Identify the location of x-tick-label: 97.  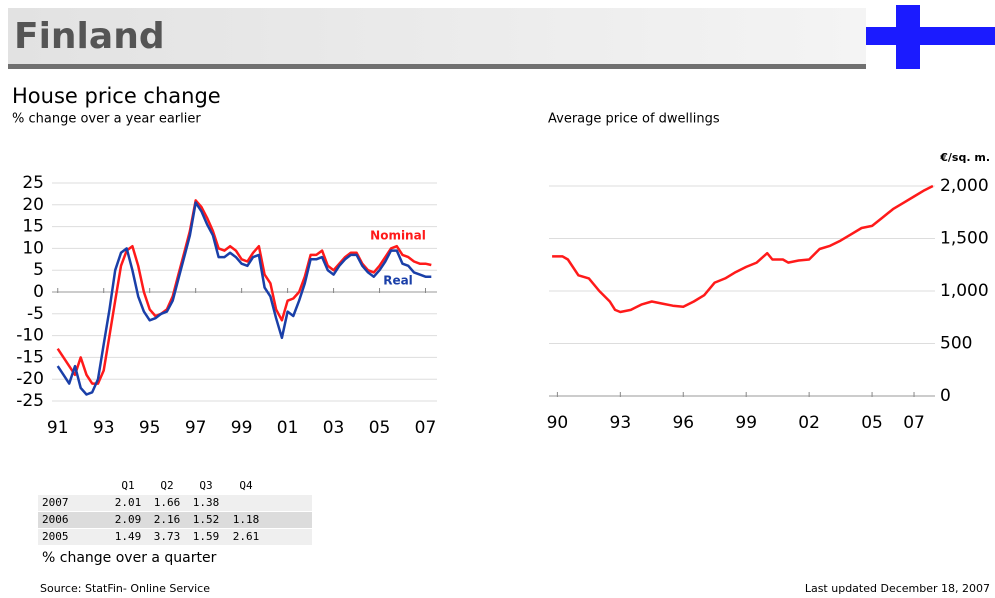
(196, 428).